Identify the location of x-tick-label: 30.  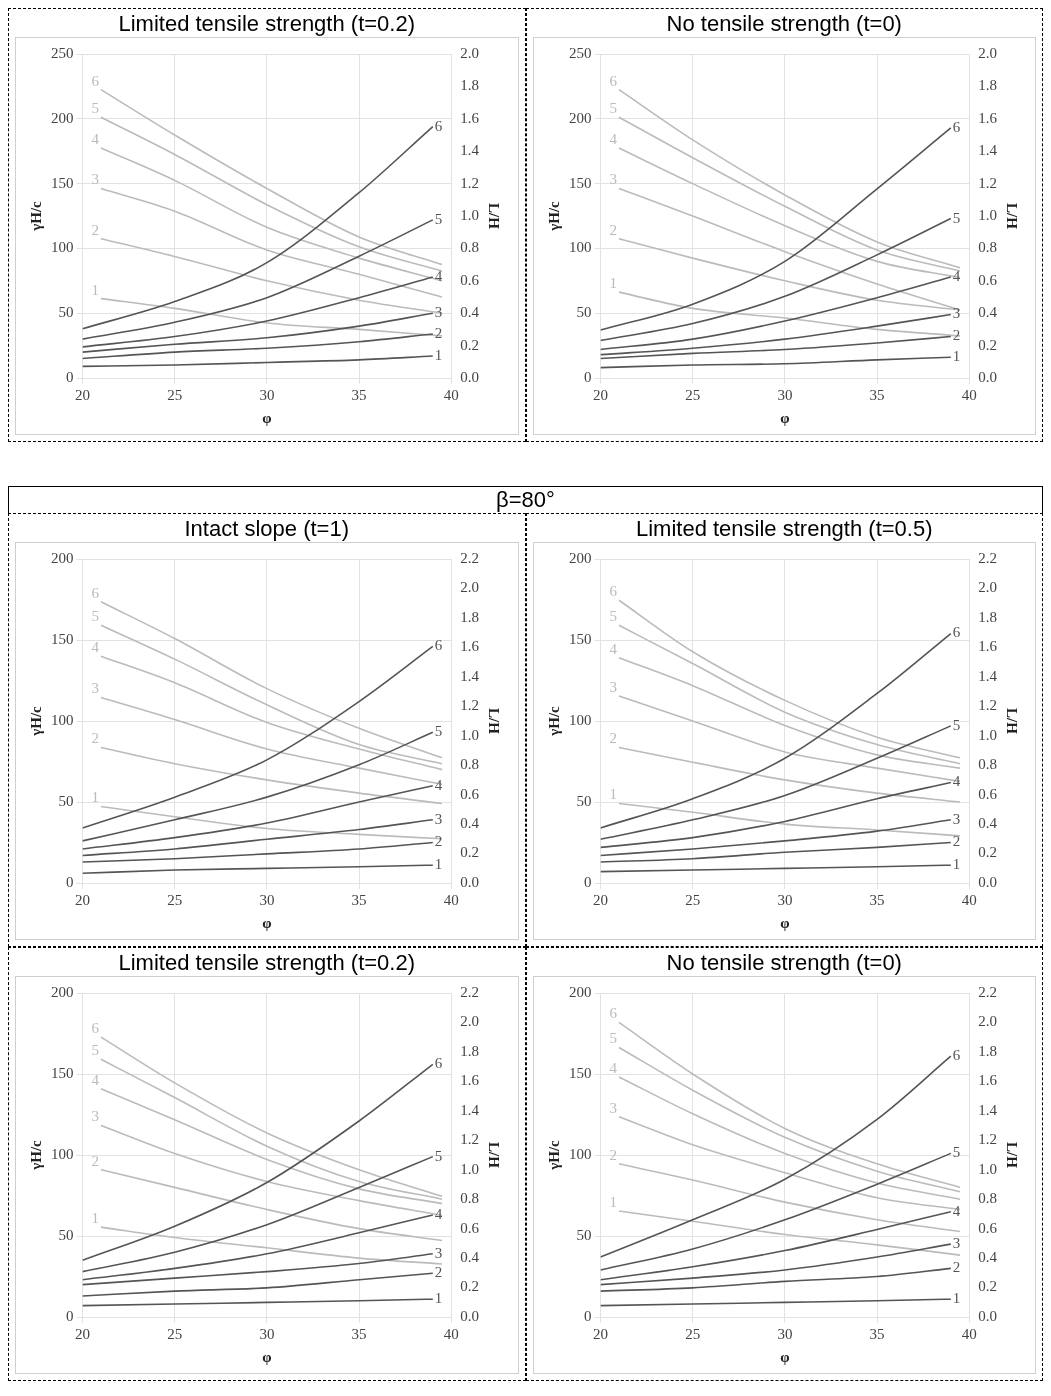
(784, 899).